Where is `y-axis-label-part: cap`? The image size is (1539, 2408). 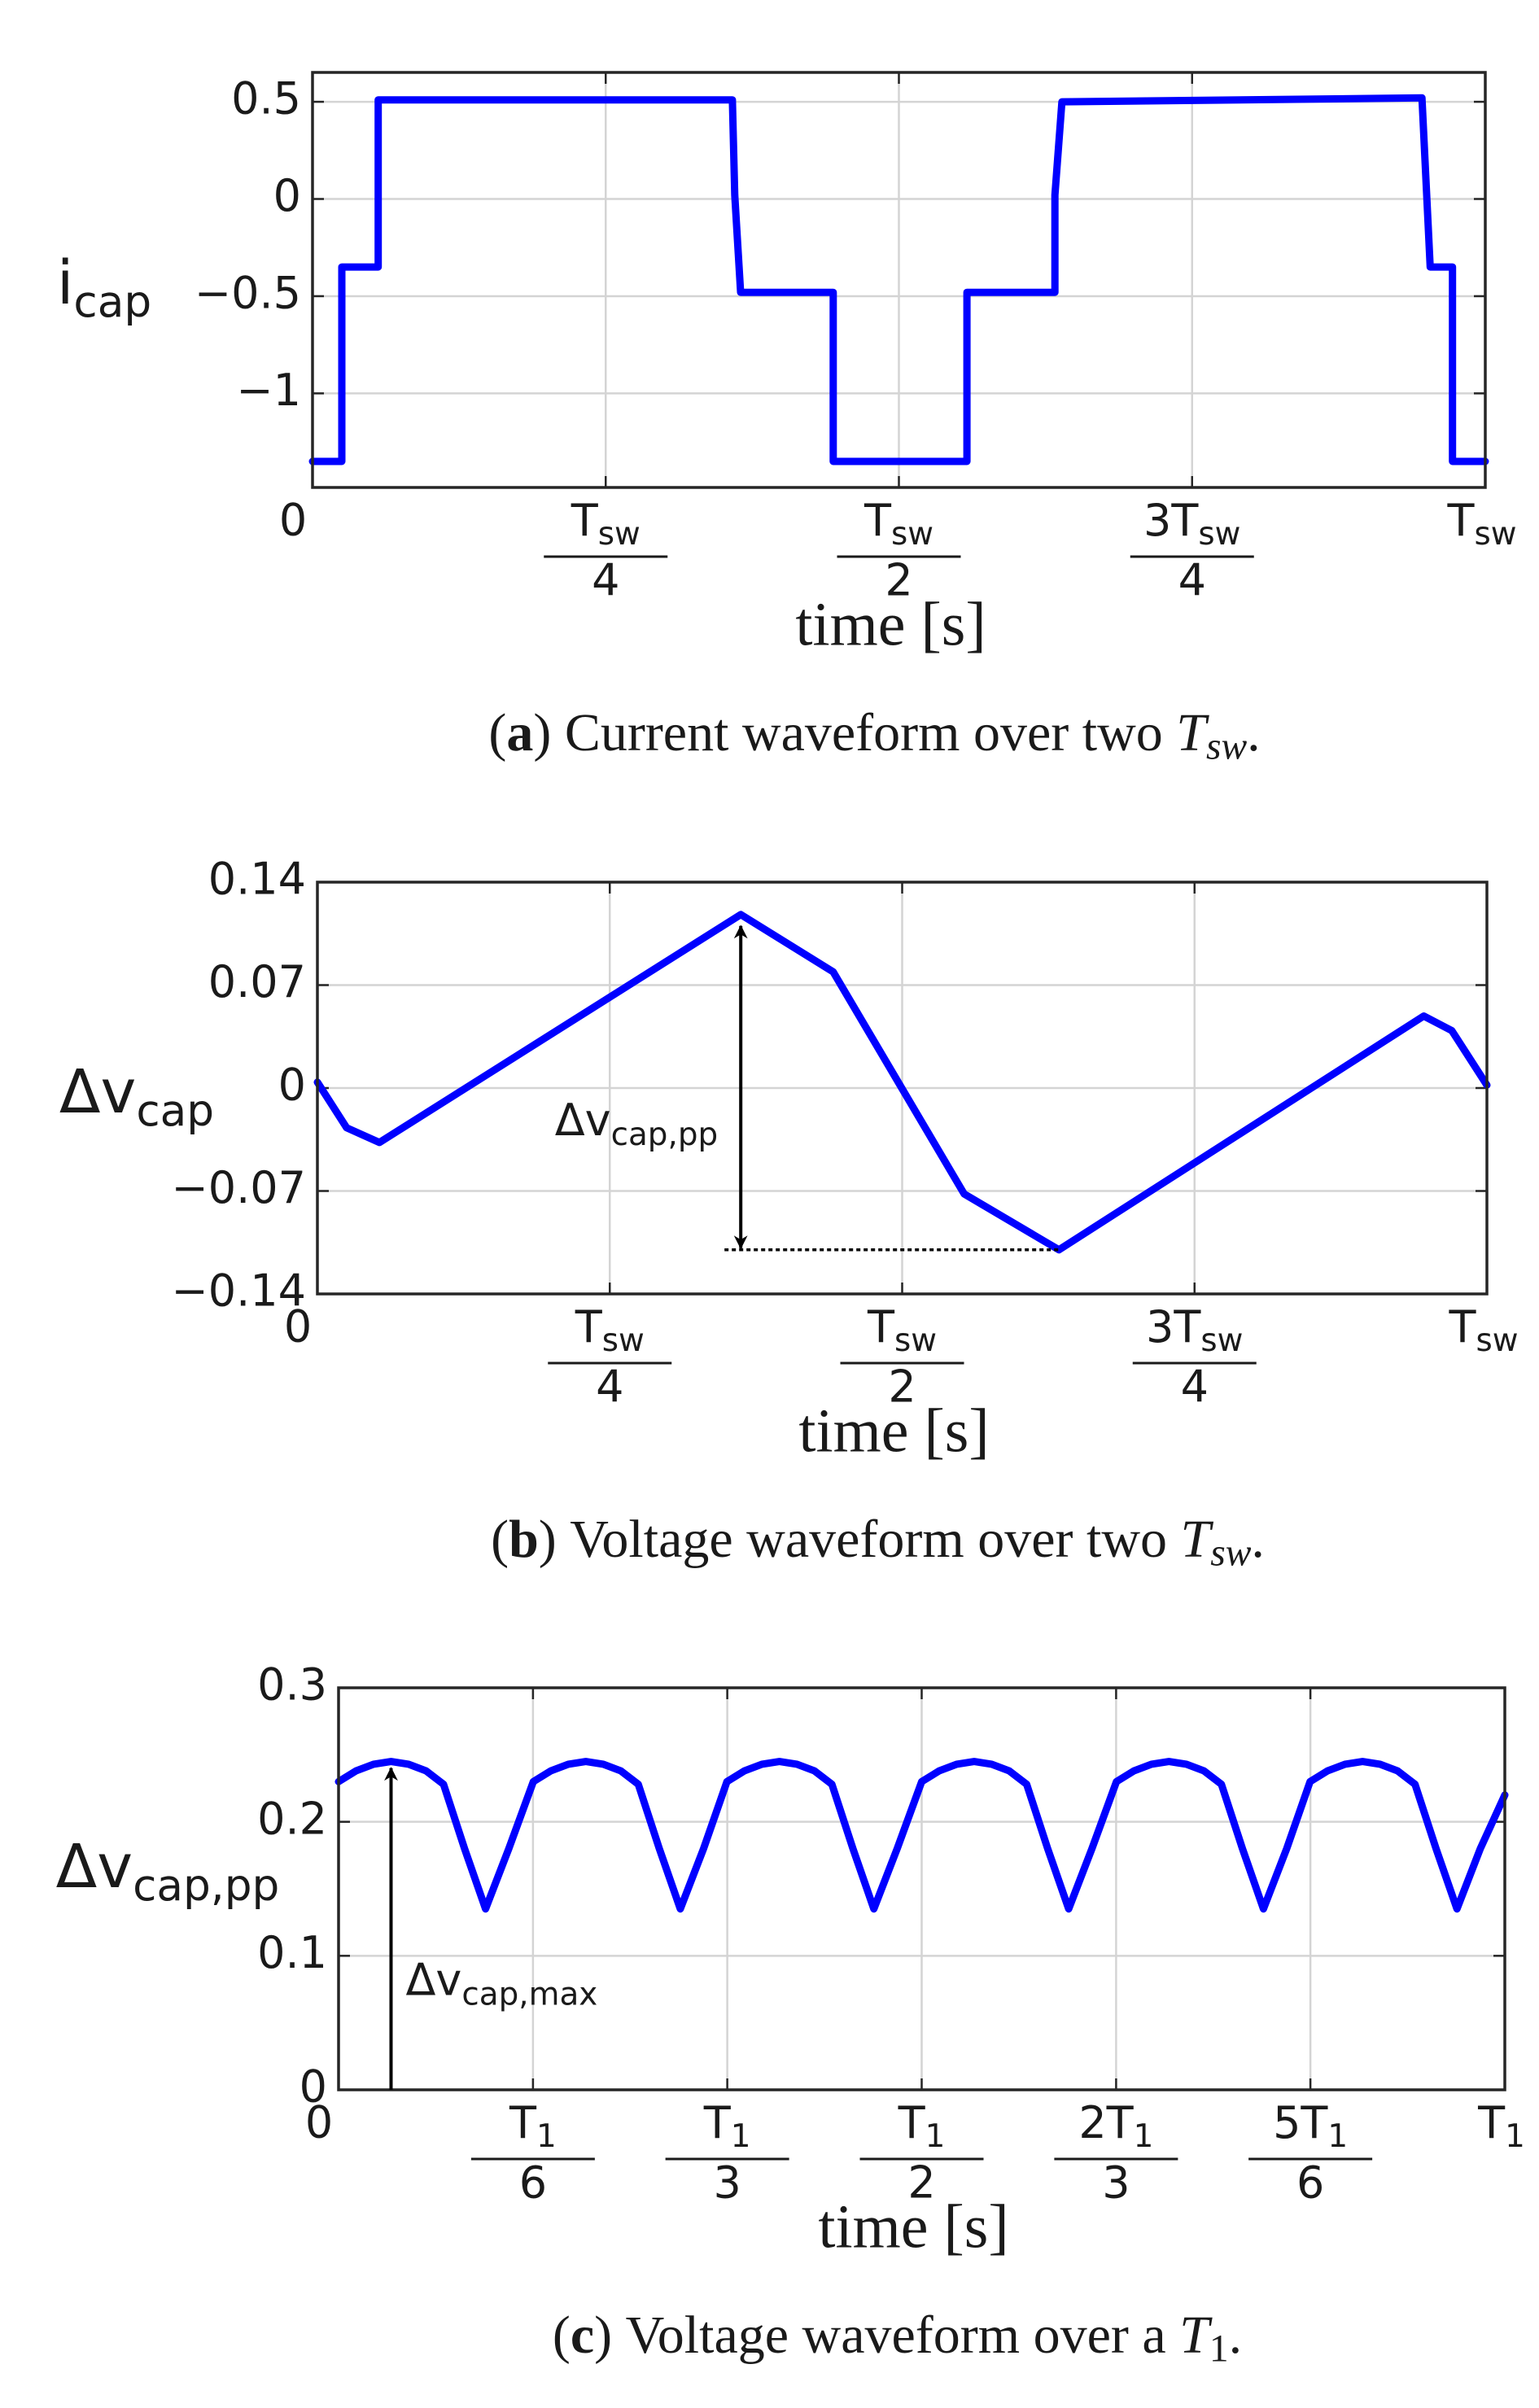 y-axis-label-part: cap is located at coordinates (175, 1111).